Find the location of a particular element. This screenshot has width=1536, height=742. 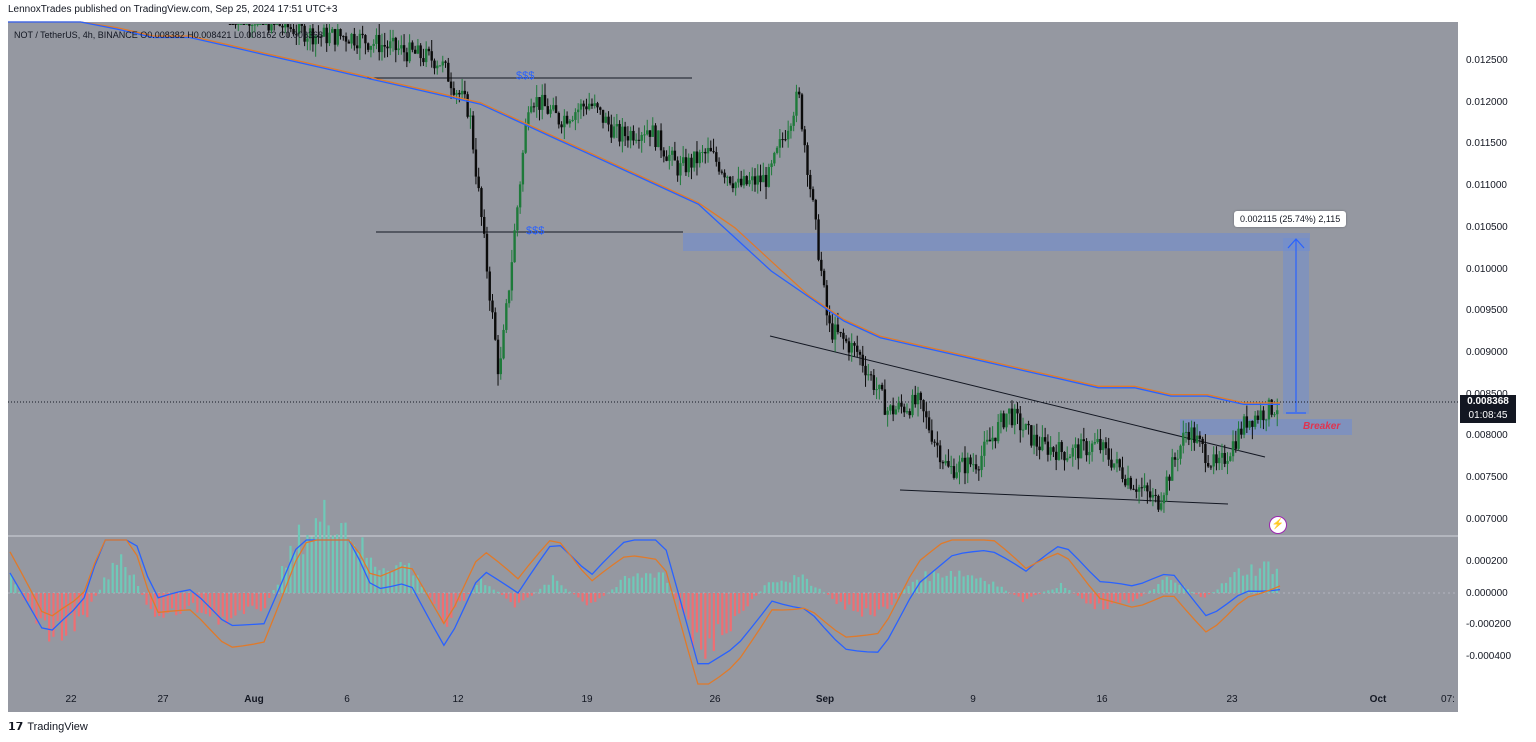

price-axis is located at coordinates (1497, 367).